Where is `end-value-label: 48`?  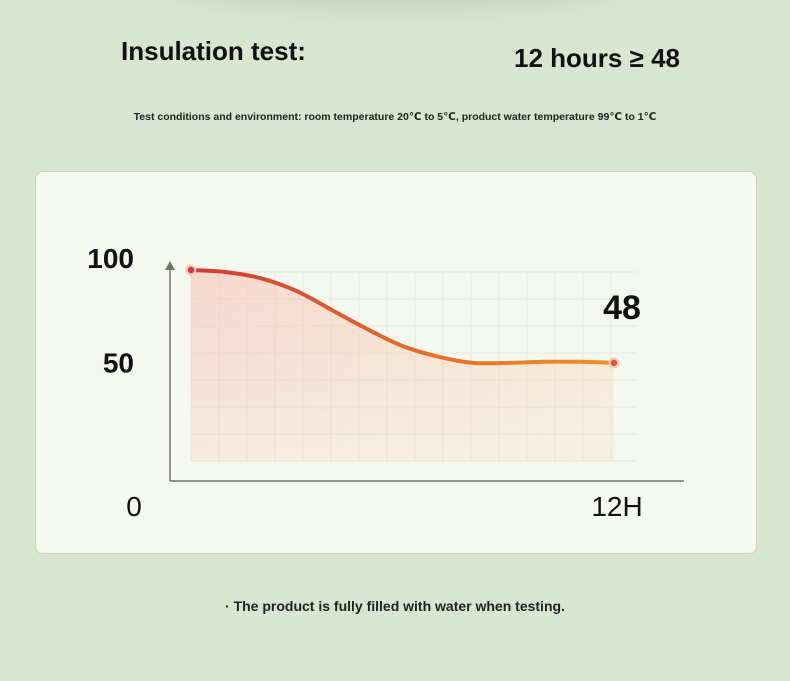 end-value-label: 48 is located at coordinates (622, 308).